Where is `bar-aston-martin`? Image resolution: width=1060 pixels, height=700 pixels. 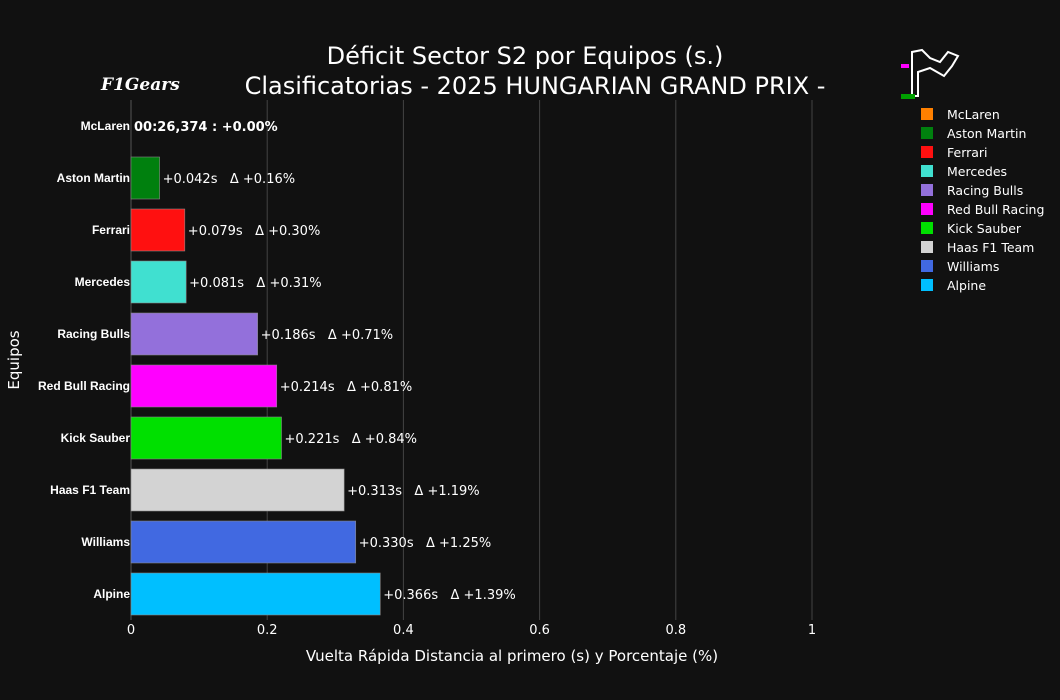
bar-aston-martin is located at coordinates (145, 178).